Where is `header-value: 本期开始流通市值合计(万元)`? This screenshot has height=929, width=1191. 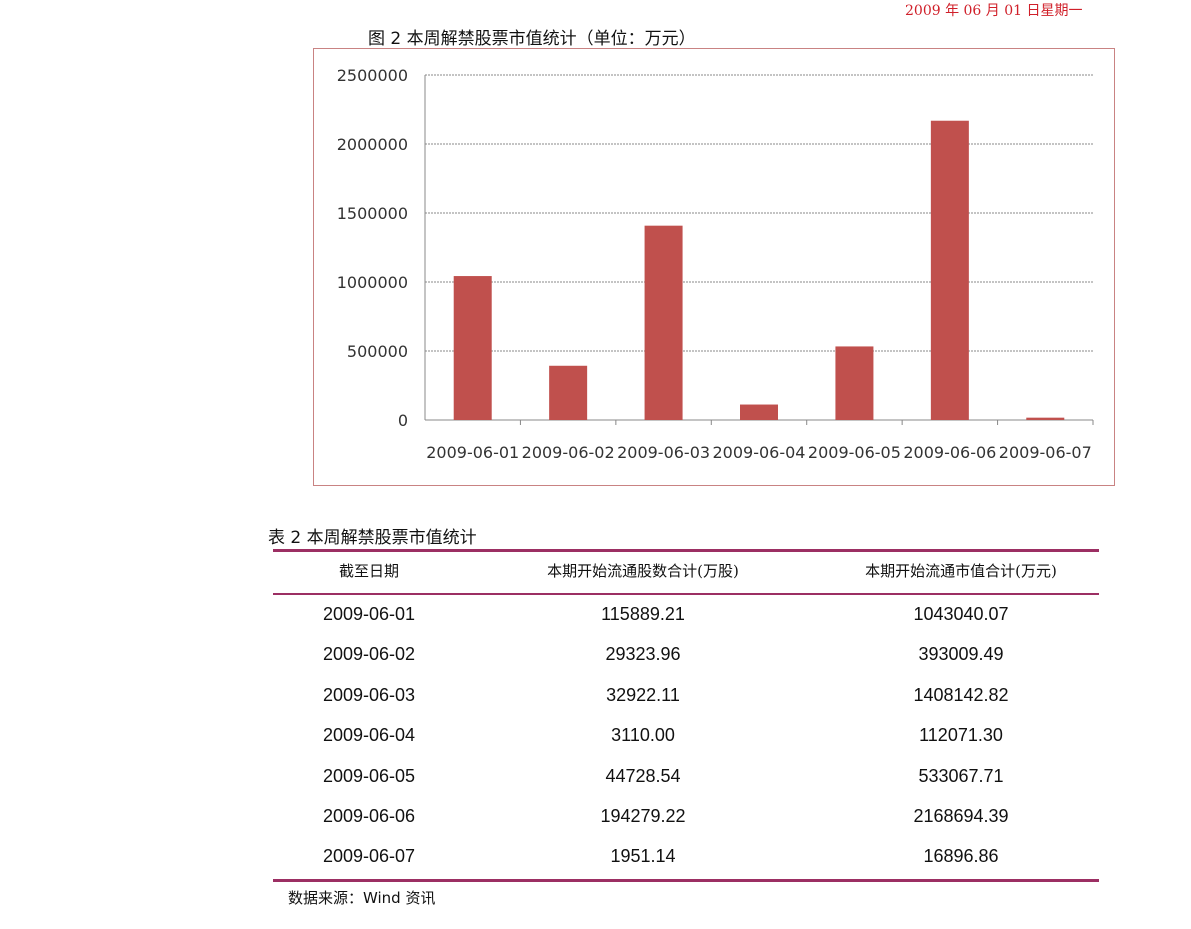 header-value: 本期开始流通市值合计(万元) is located at coordinates (961, 571).